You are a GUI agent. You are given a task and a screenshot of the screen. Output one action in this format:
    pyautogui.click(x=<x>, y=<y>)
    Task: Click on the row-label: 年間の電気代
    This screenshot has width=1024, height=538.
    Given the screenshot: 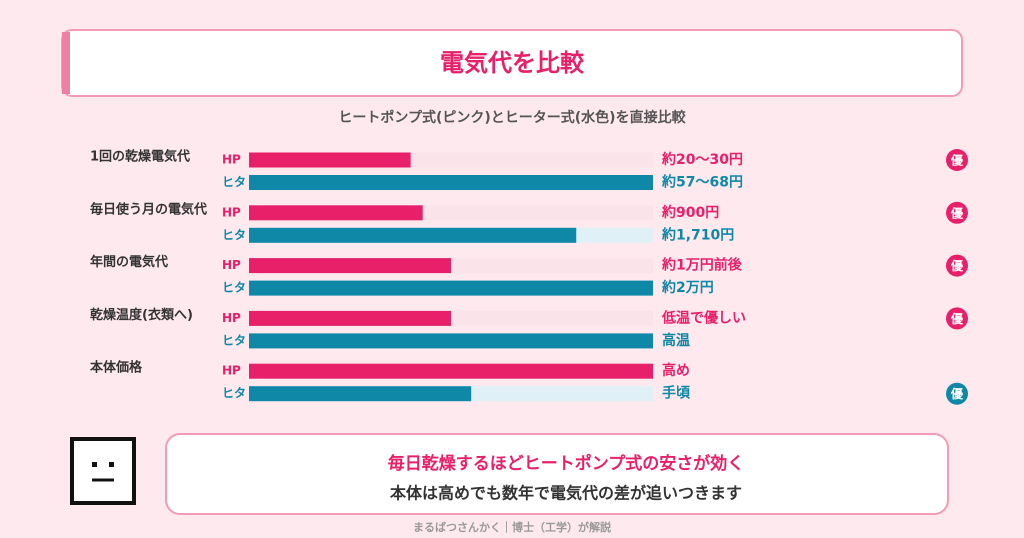 What is the action you would take?
    pyautogui.click(x=129, y=262)
    